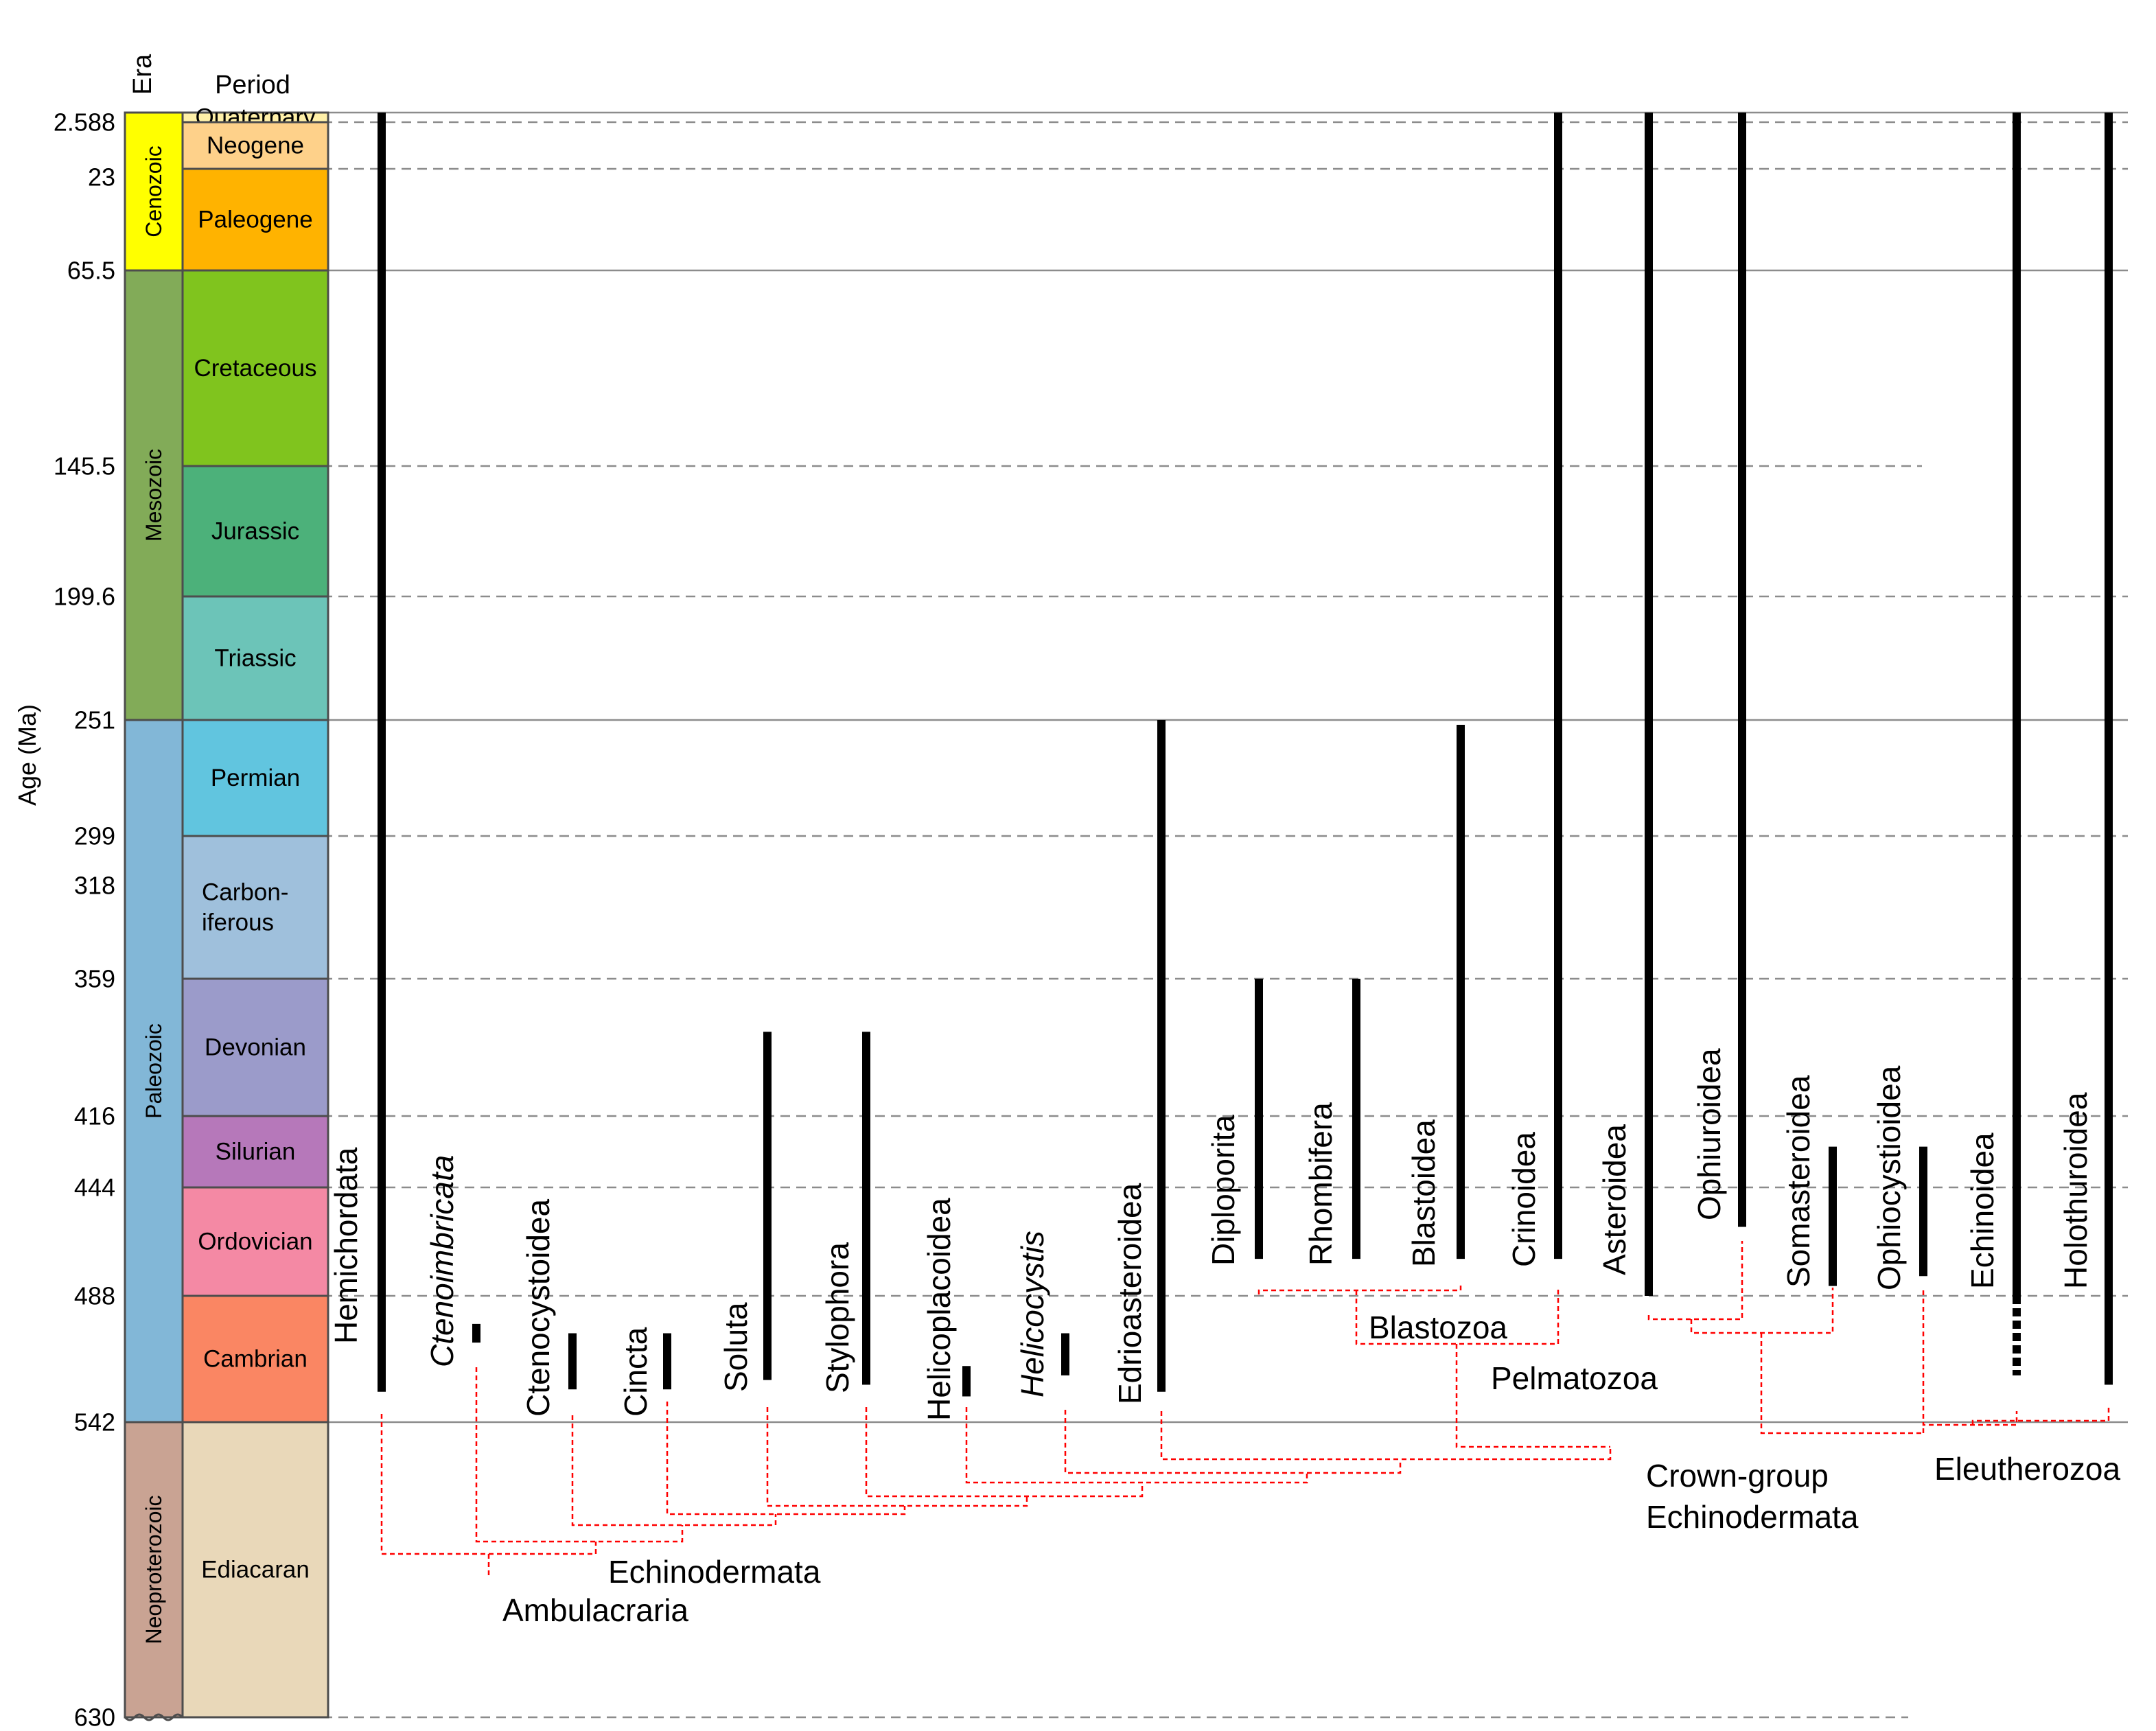 The height and width of the screenshot is (1731, 2156). What do you see at coordinates (1438, 1327) in the screenshot?
I see `clade-label: Blastozoa` at bounding box center [1438, 1327].